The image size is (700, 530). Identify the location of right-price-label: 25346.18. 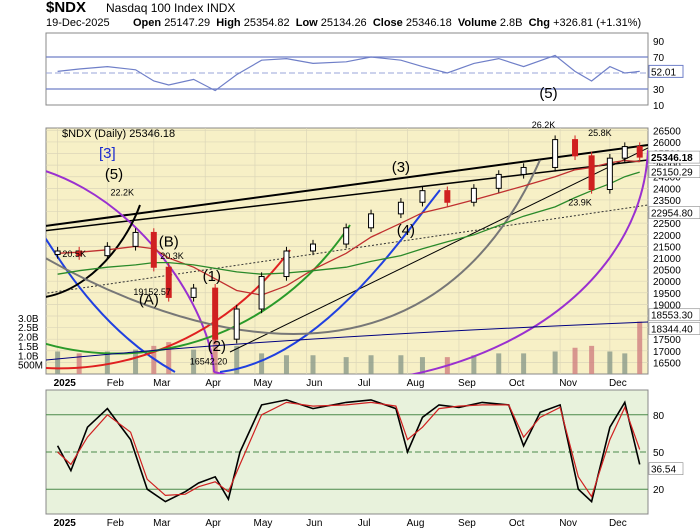
(672, 158).